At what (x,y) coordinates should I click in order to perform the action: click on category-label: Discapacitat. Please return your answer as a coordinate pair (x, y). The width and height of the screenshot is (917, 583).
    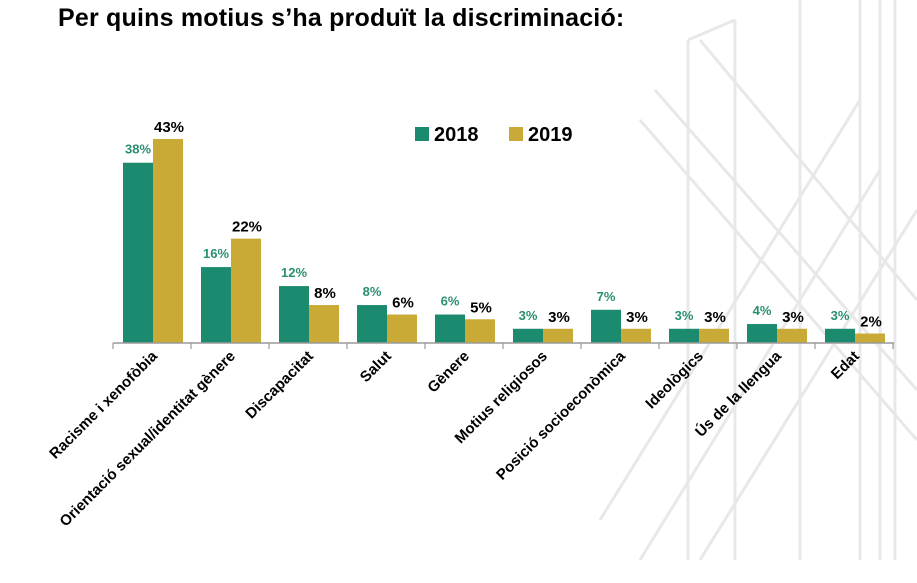
    Looking at the image, I should click on (279, 385).